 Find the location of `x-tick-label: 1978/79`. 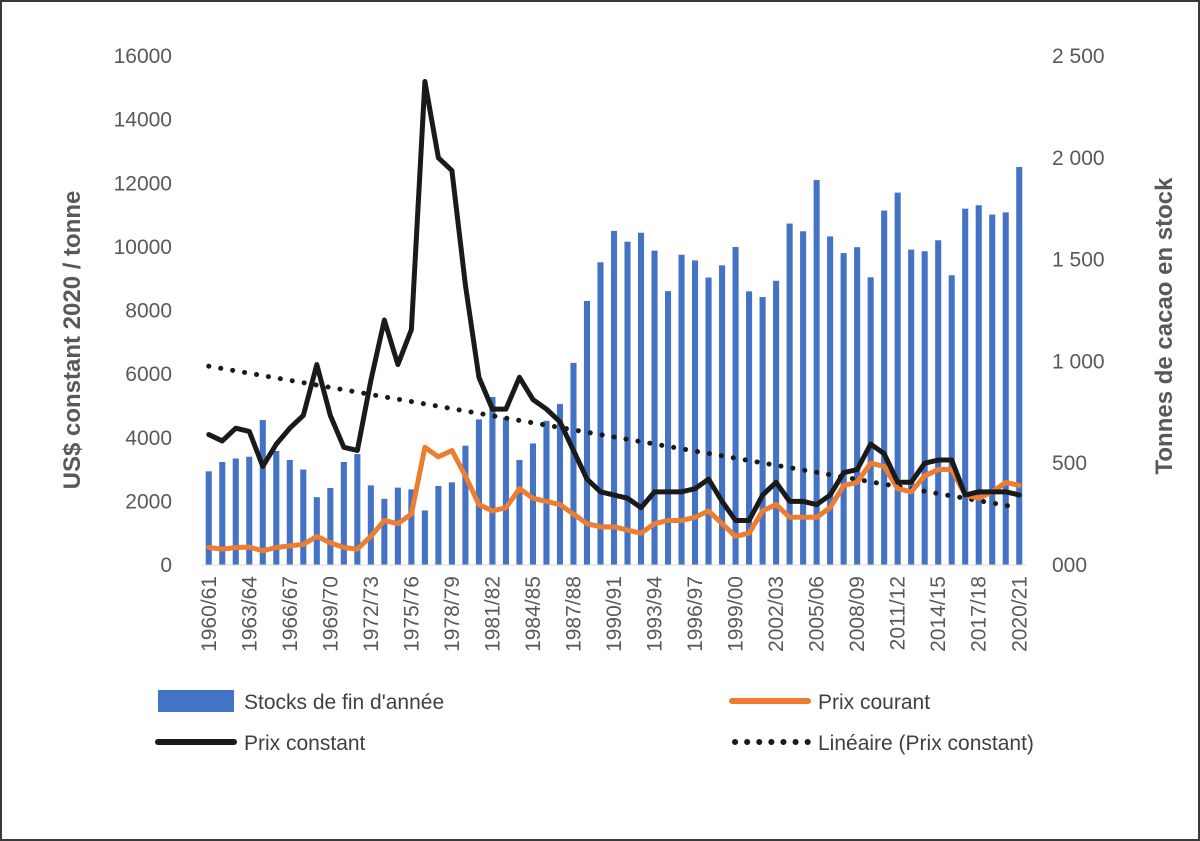

x-tick-label: 1978/79 is located at coordinates (452, 614).